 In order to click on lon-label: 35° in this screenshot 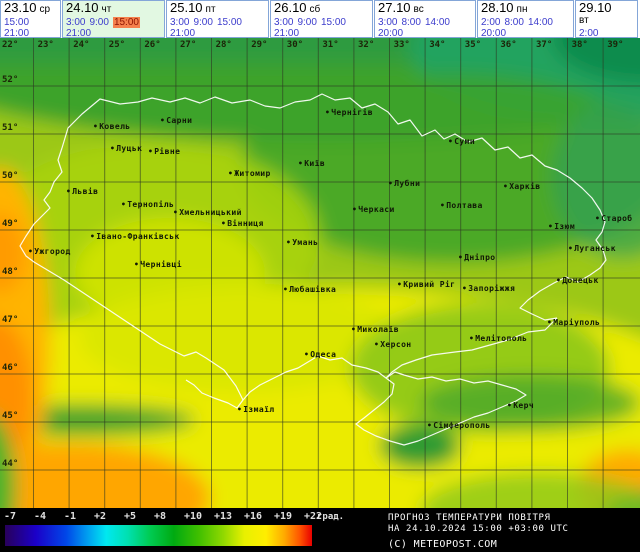, I will do `click(473, 45)`.